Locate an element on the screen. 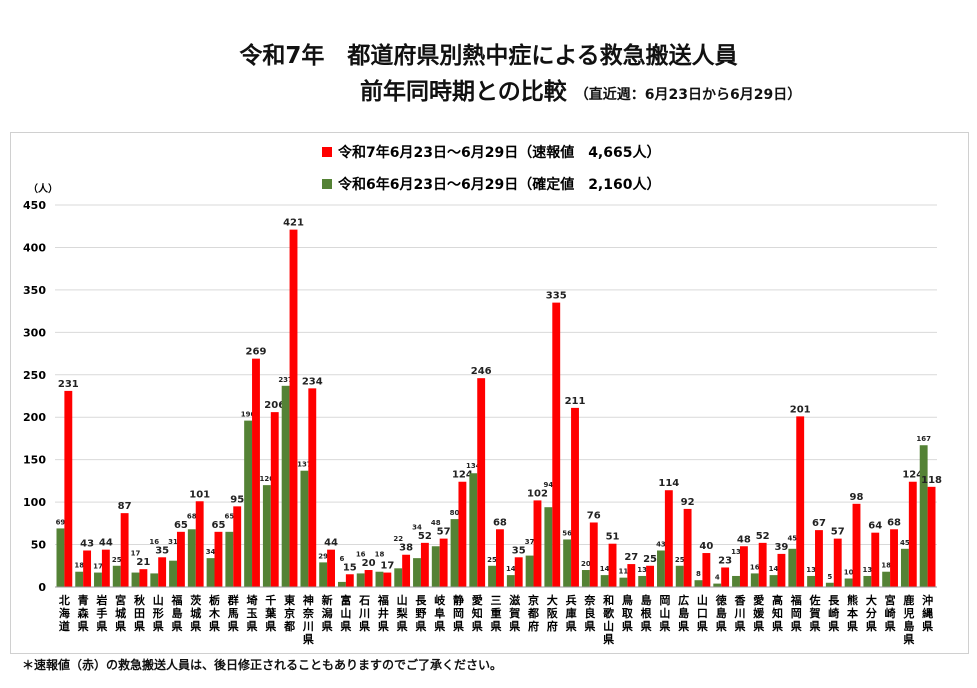  x-tick-label-char: 大 is located at coordinates (871, 600).